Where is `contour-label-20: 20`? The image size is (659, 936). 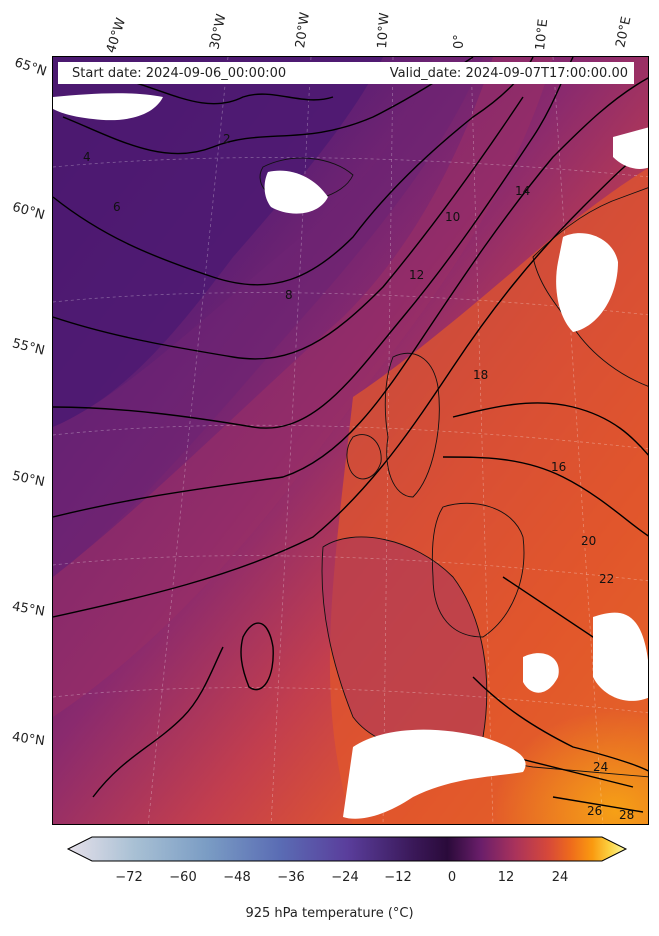
contour-label-20: 20 is located at coordinates (588, 541).